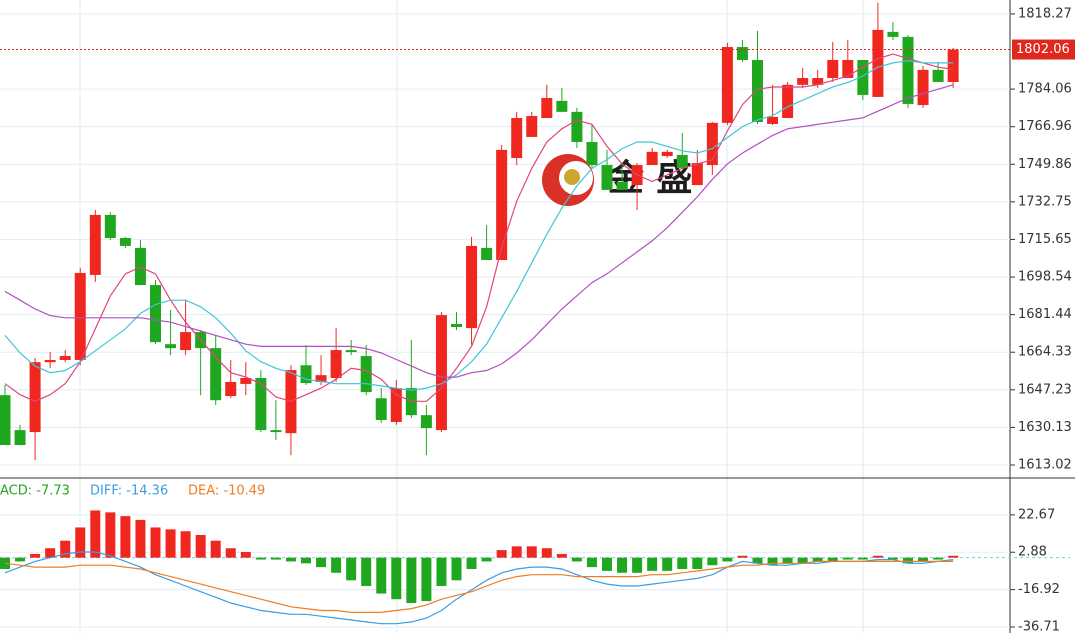 The width and height of the screenshot is (1075, 633). I want to click on legend-dea: DEA: -10.49, so click(226, 491).